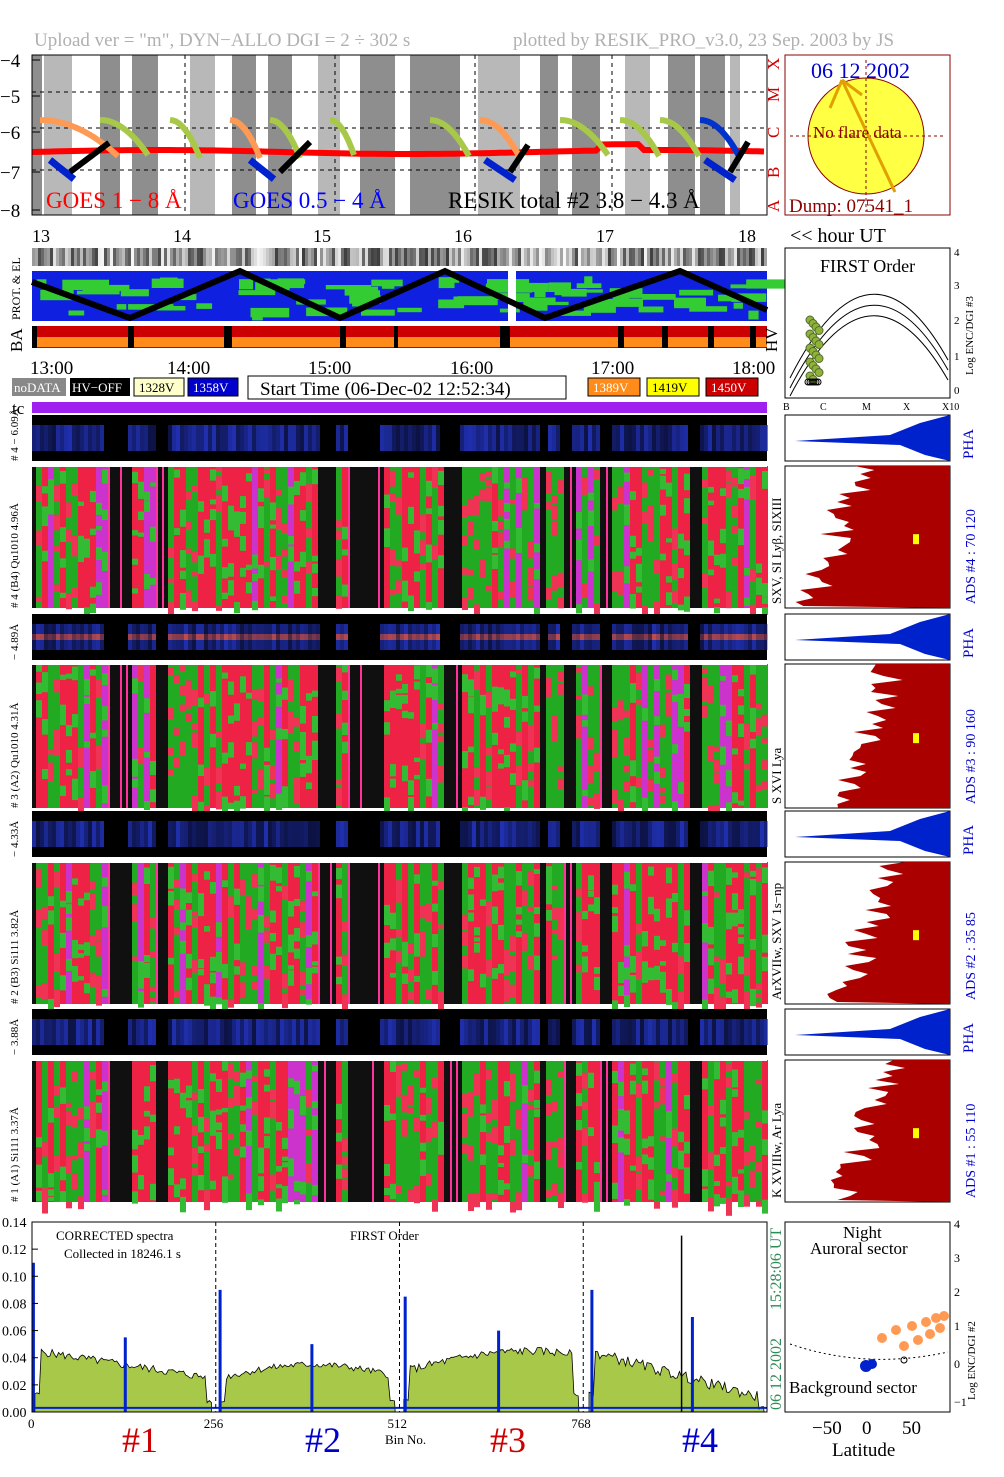  What do you see at coordinates (15, 434) in the screenshot?
I see `pha-wavelength-label: # 4 − 6.09Å` at bounding box center [15, 434].